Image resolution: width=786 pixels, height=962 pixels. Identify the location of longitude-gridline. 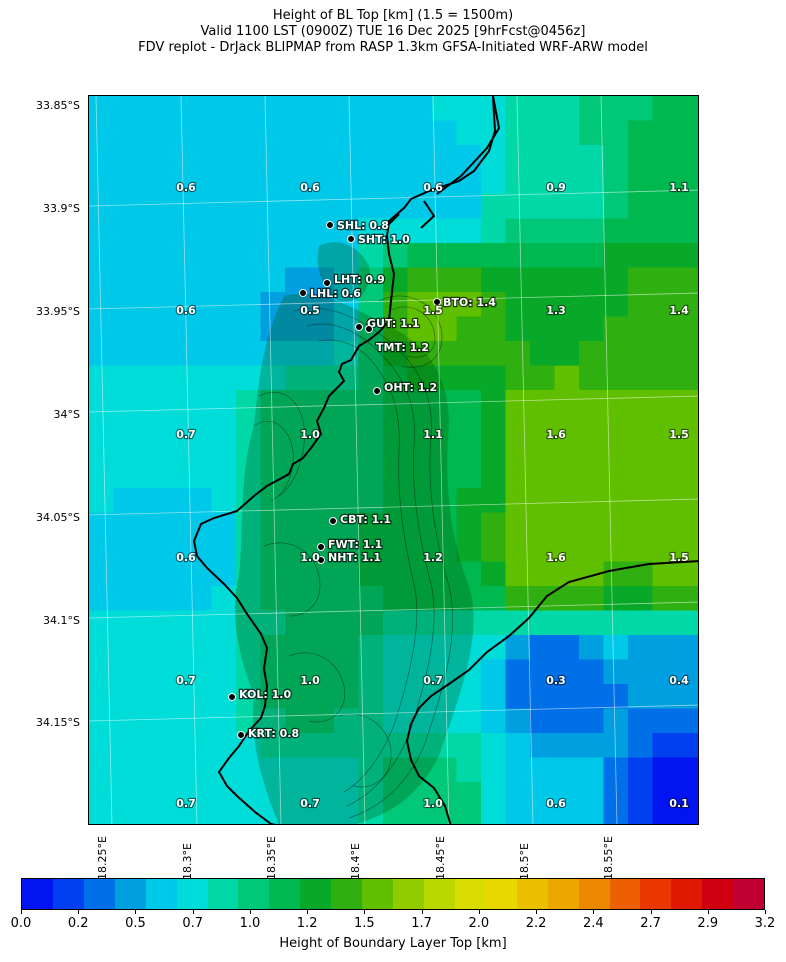
(525, 460).